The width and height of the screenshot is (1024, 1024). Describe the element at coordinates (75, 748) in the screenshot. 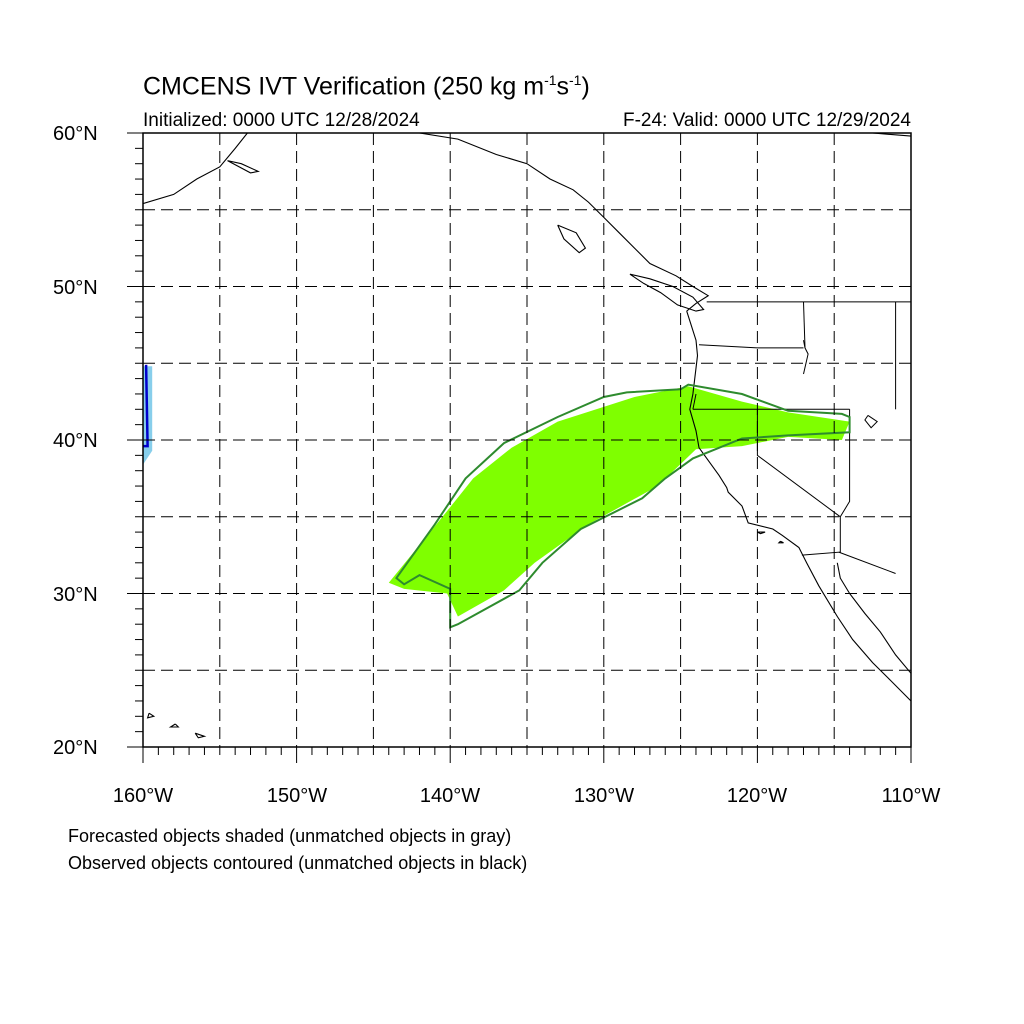

I see `lat-label-20n: 20°N` at that location.